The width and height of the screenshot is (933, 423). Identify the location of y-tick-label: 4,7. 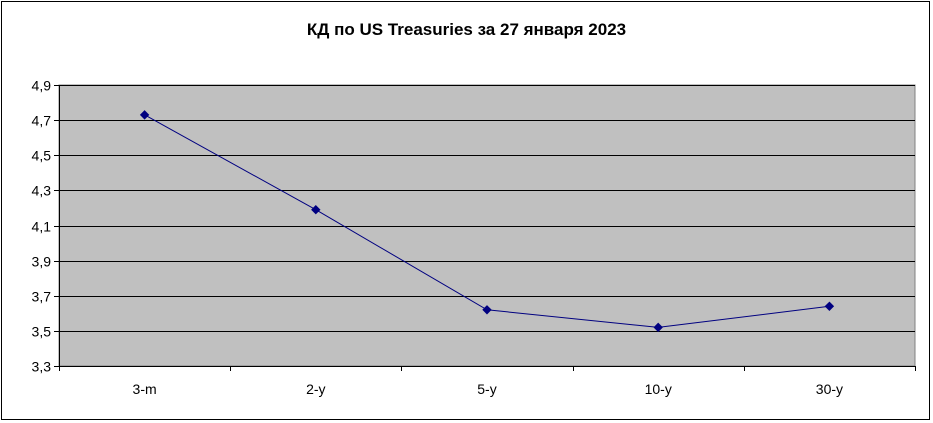
(42, 121).